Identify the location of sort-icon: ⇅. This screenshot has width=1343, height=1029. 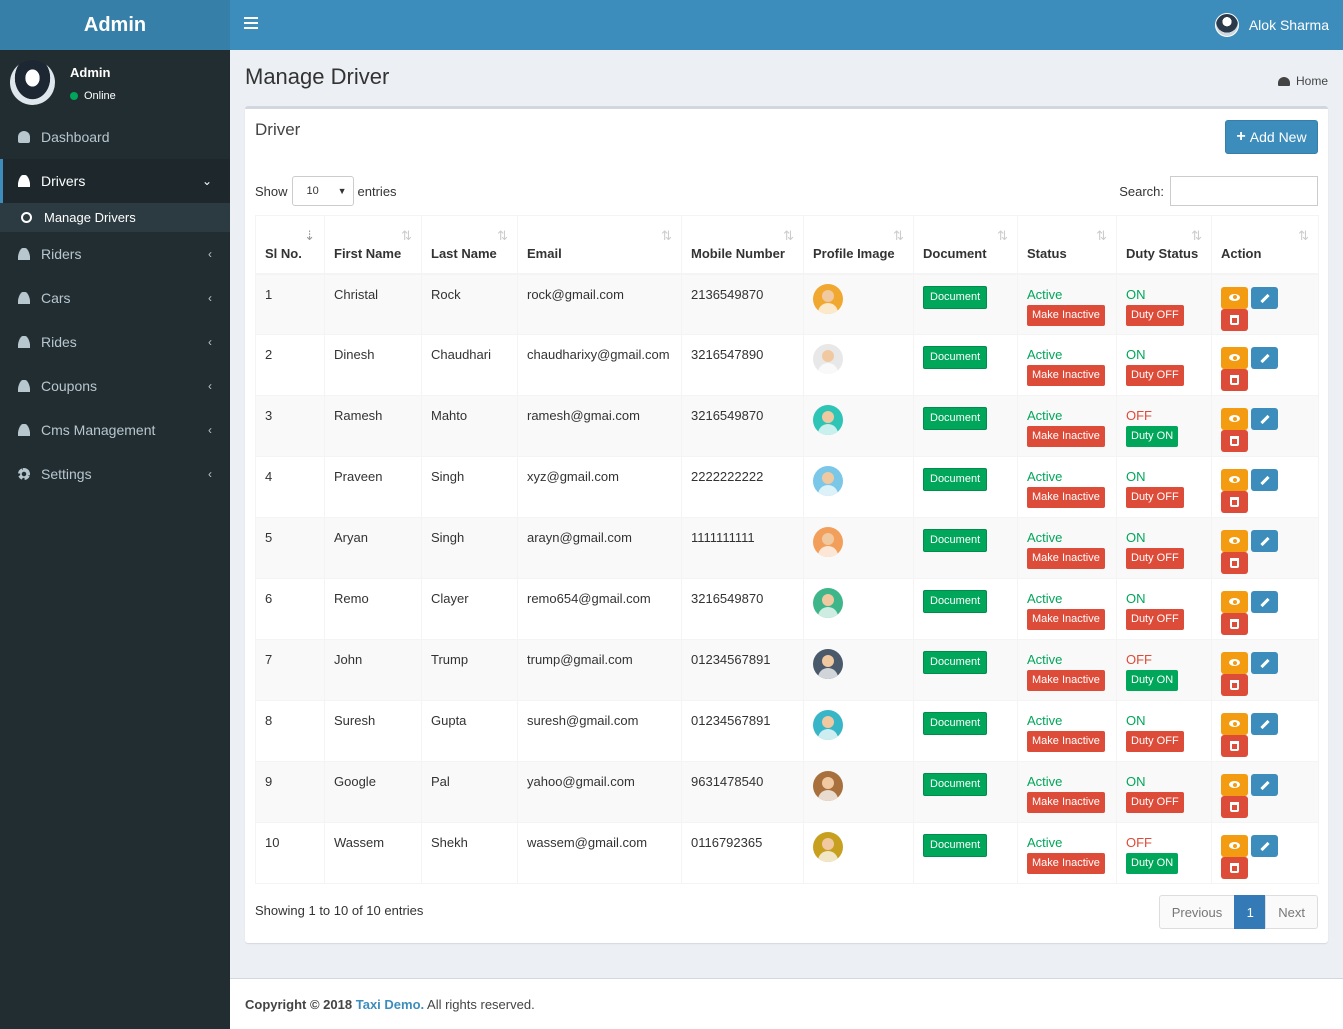
(1002, 235).